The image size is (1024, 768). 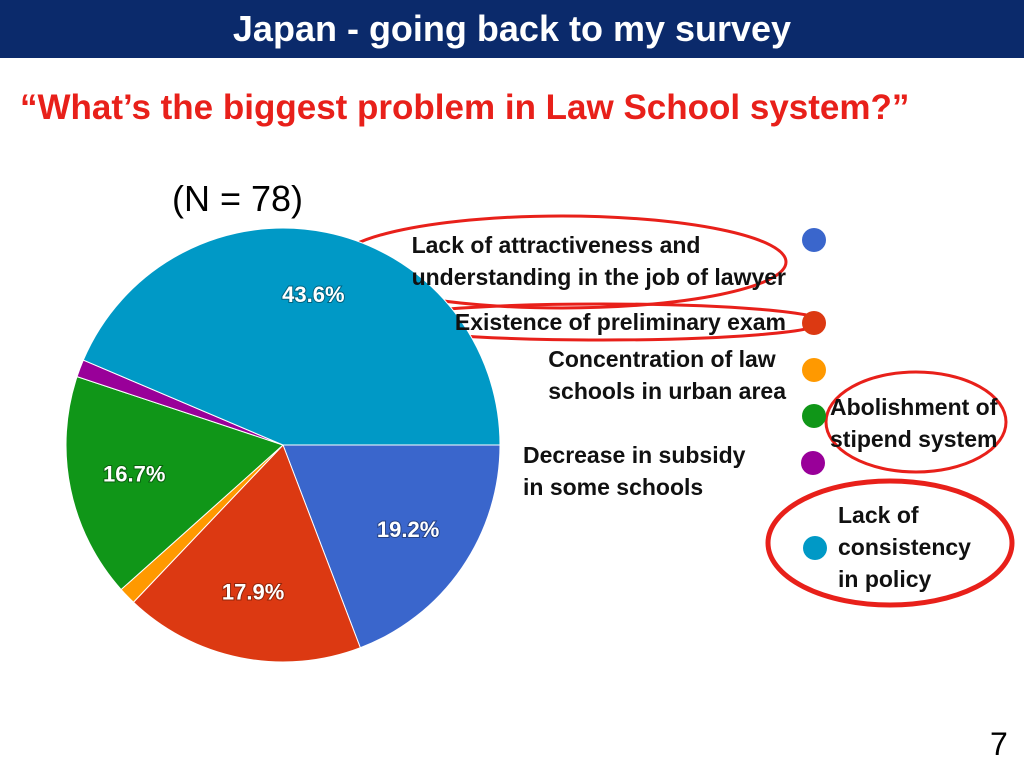 What do you see at coordinates (634, 471) in the screenshot?
I see `legend-label: Decrease in subsidy in some schools` at bounding box center [634, 471].